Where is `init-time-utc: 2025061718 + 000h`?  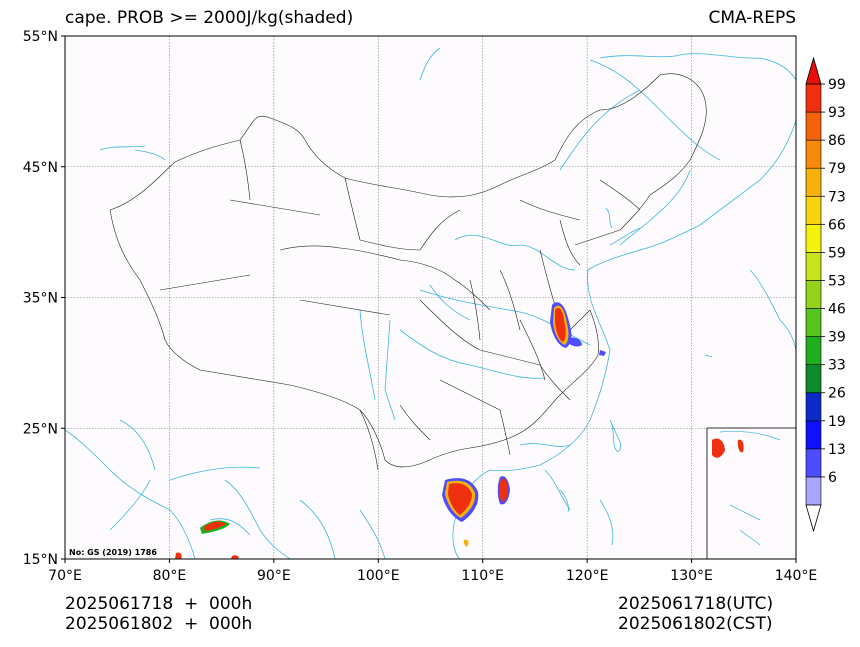 init-time-utc: 2025061718 + 000h is located at coordinates (159, 604).